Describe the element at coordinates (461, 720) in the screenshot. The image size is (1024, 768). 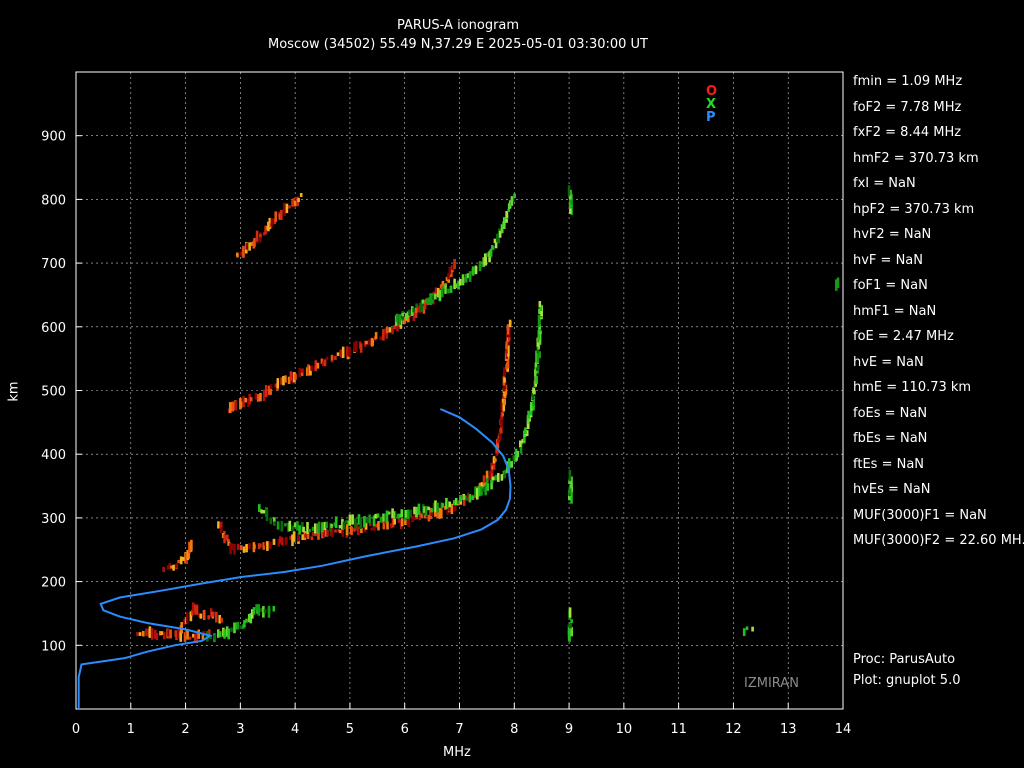
I see `x-axis-ticks: 0 1 2 3 4 5 6 7 8 9 10 11 12 13 14` at that location.